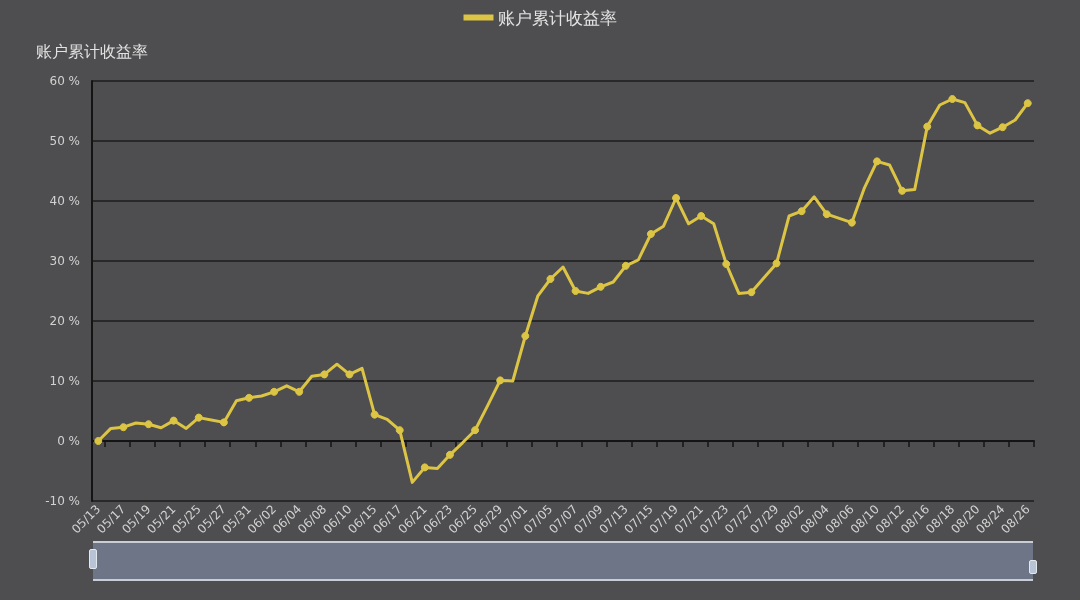  What do you see at coordinates (64, 321) in the screenshot?
I see `y-tick-label: 20 %` at bounding box center [64, 321].